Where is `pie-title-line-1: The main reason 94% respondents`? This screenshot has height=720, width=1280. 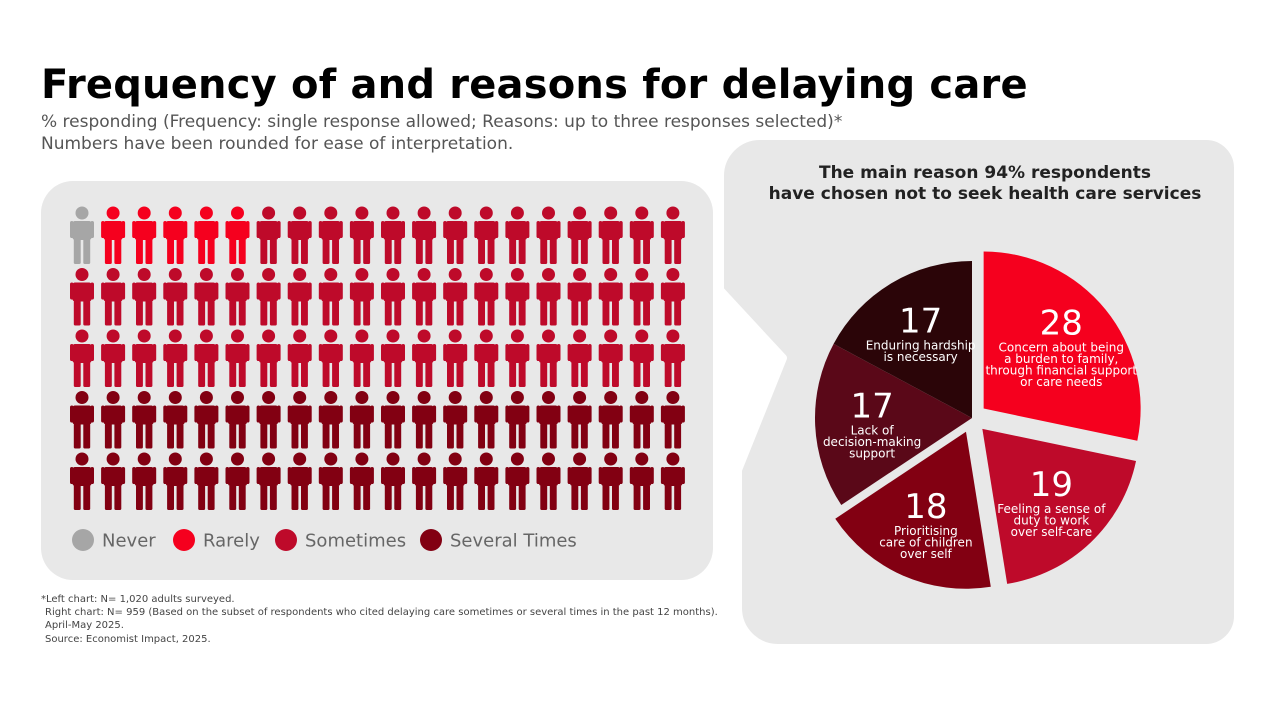 pie-title-line-1: The main reason 94% respondents is located at coordinates (985, 173).